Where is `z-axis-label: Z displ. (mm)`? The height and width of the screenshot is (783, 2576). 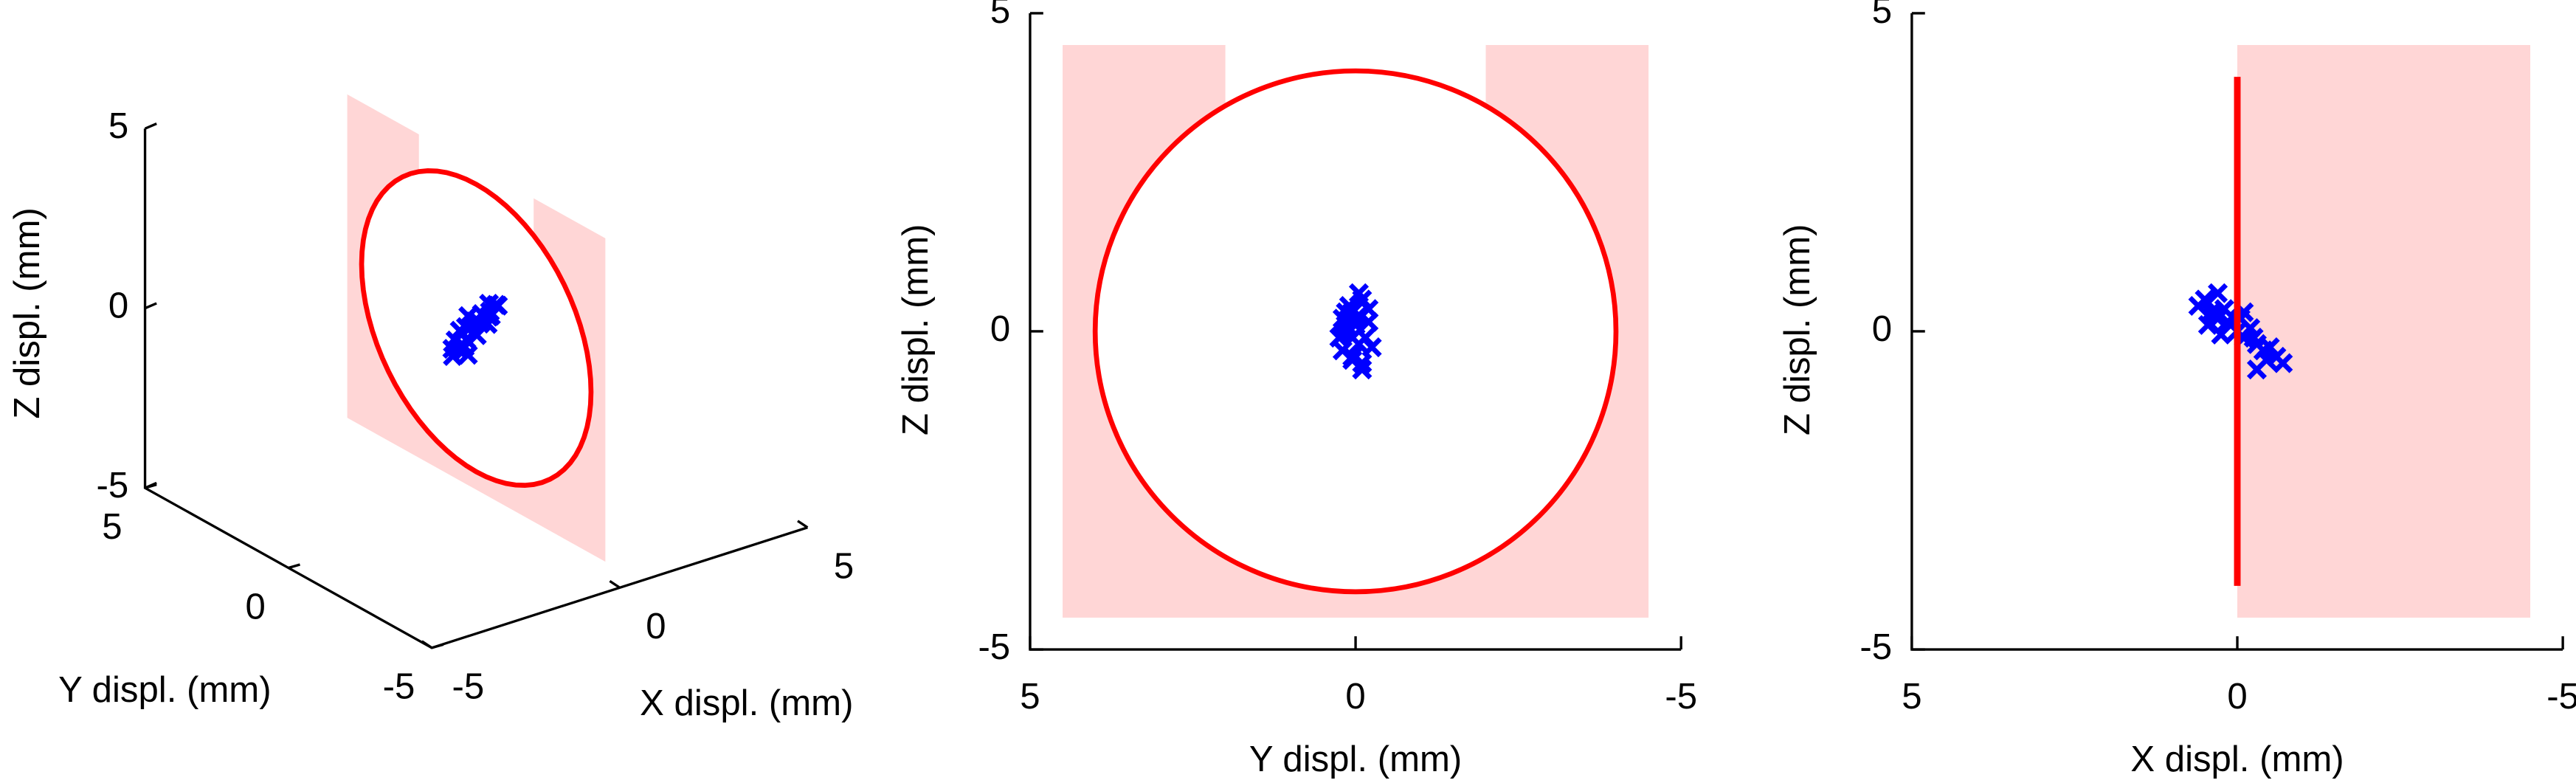
z-axis-label: Z displ. (mm) is located at coordinates (27, 313).